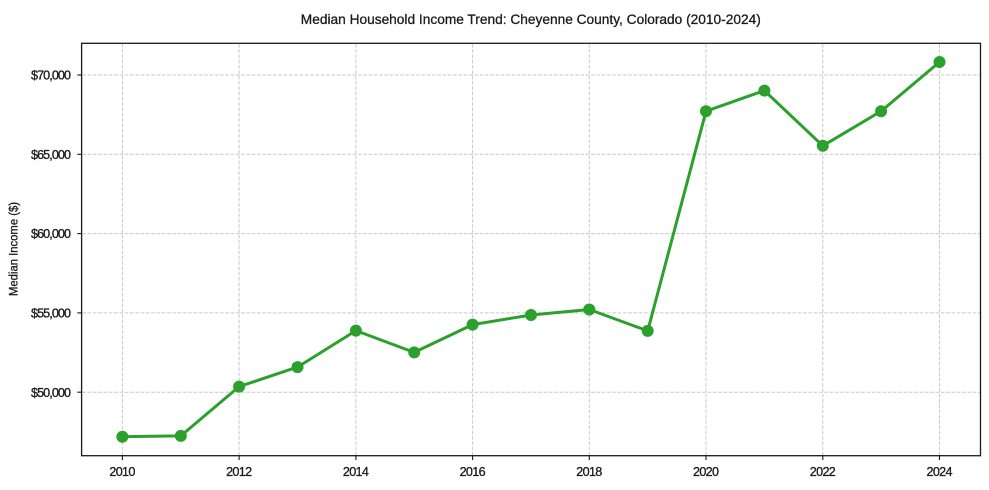  What do you see at coordinates (239, 472) in the screenshot?
I see `svg-text: 2012` at bounding box center [239, 472].